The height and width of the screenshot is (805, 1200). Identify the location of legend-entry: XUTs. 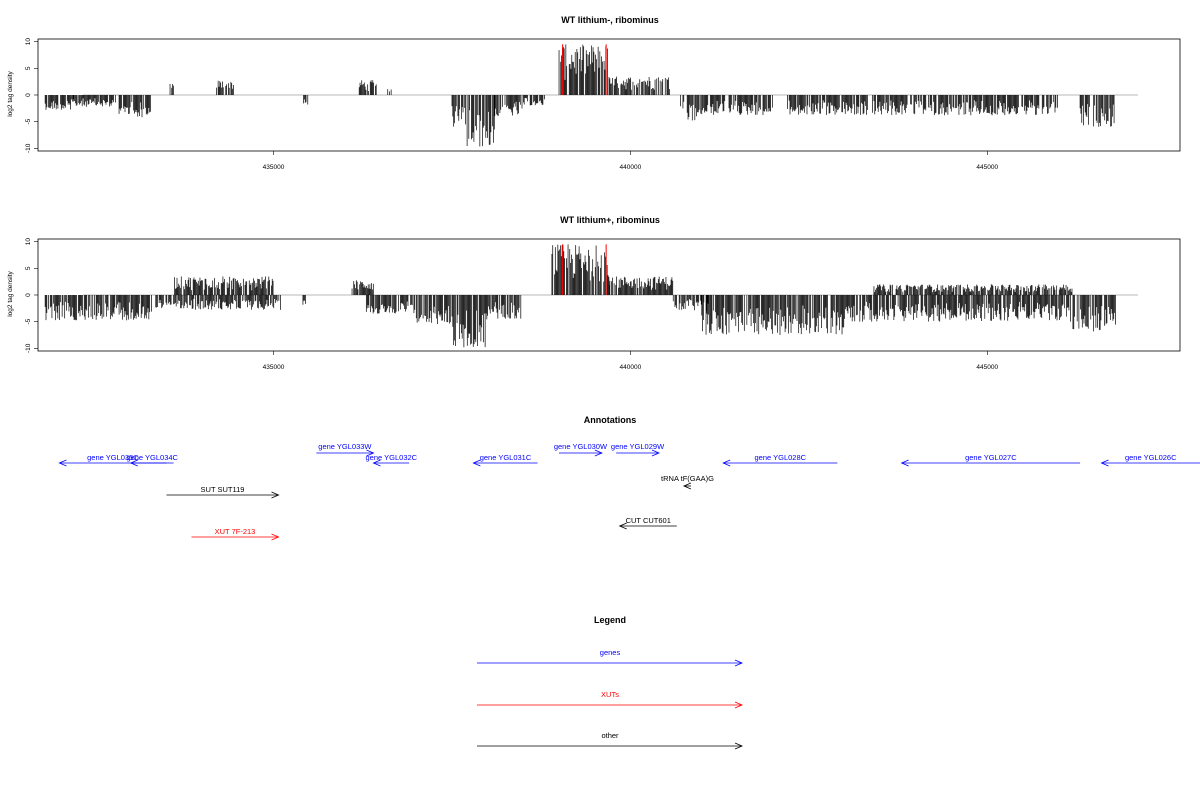
(610, 699).